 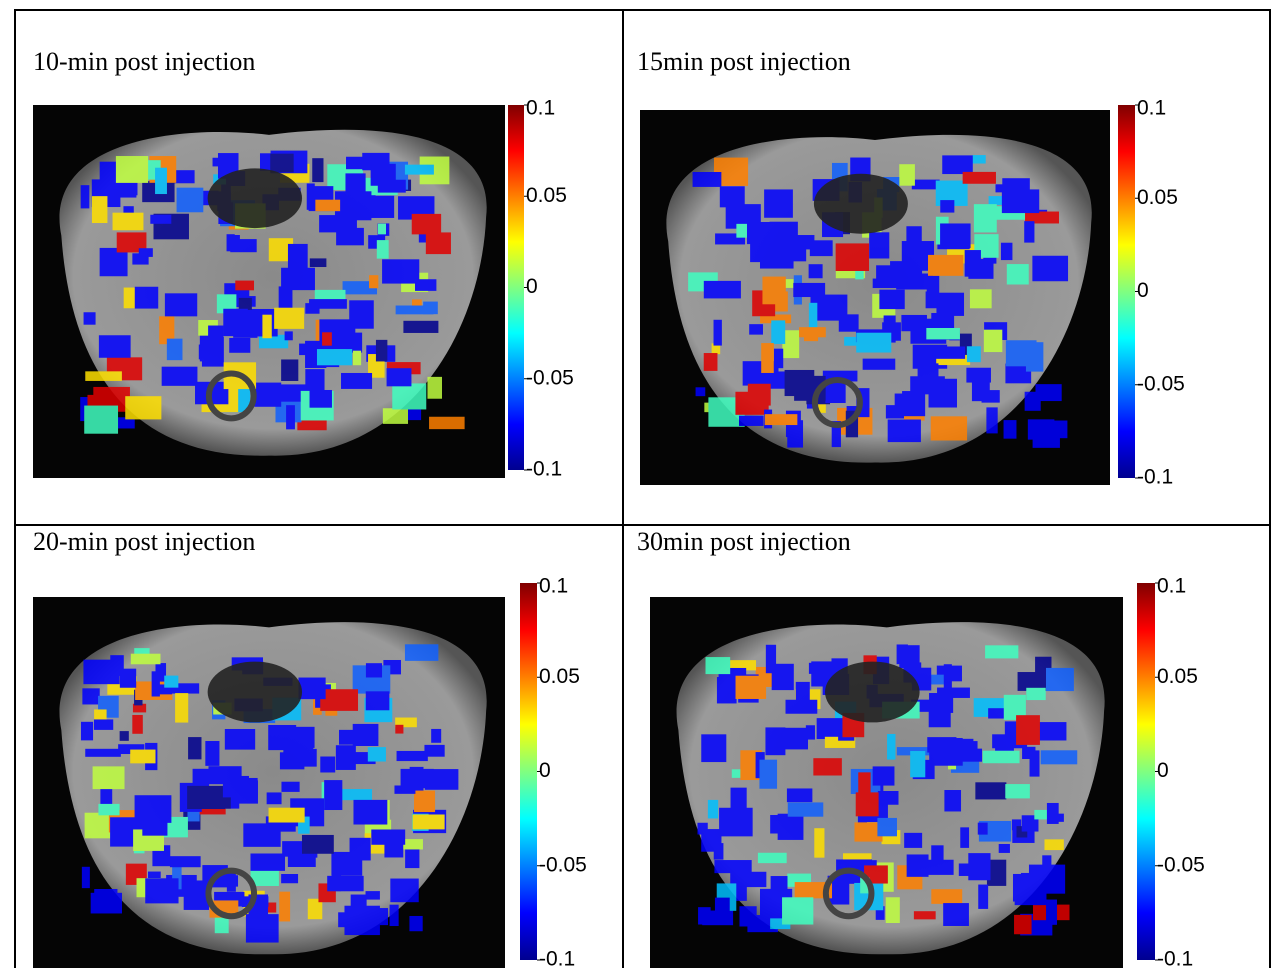 What do you see at coordinates (1151, 108) in the screenshot?
I see `colorbar-tick-label: 0.1` at bounding box center [1151, 108].